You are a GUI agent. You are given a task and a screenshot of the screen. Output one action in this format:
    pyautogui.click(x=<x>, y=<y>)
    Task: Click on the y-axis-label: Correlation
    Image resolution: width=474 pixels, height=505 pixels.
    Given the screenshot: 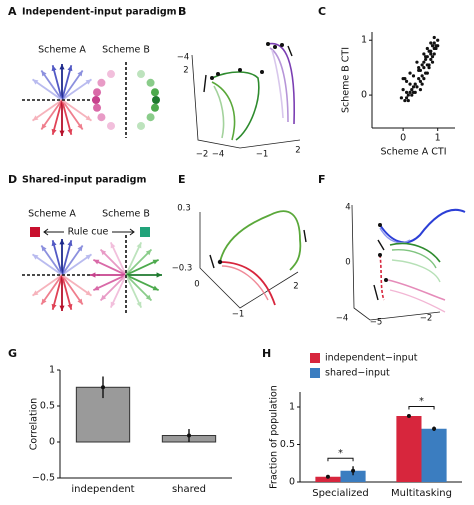 What is the action you would take?
    pyautogui.click(x=34, y=424)
    